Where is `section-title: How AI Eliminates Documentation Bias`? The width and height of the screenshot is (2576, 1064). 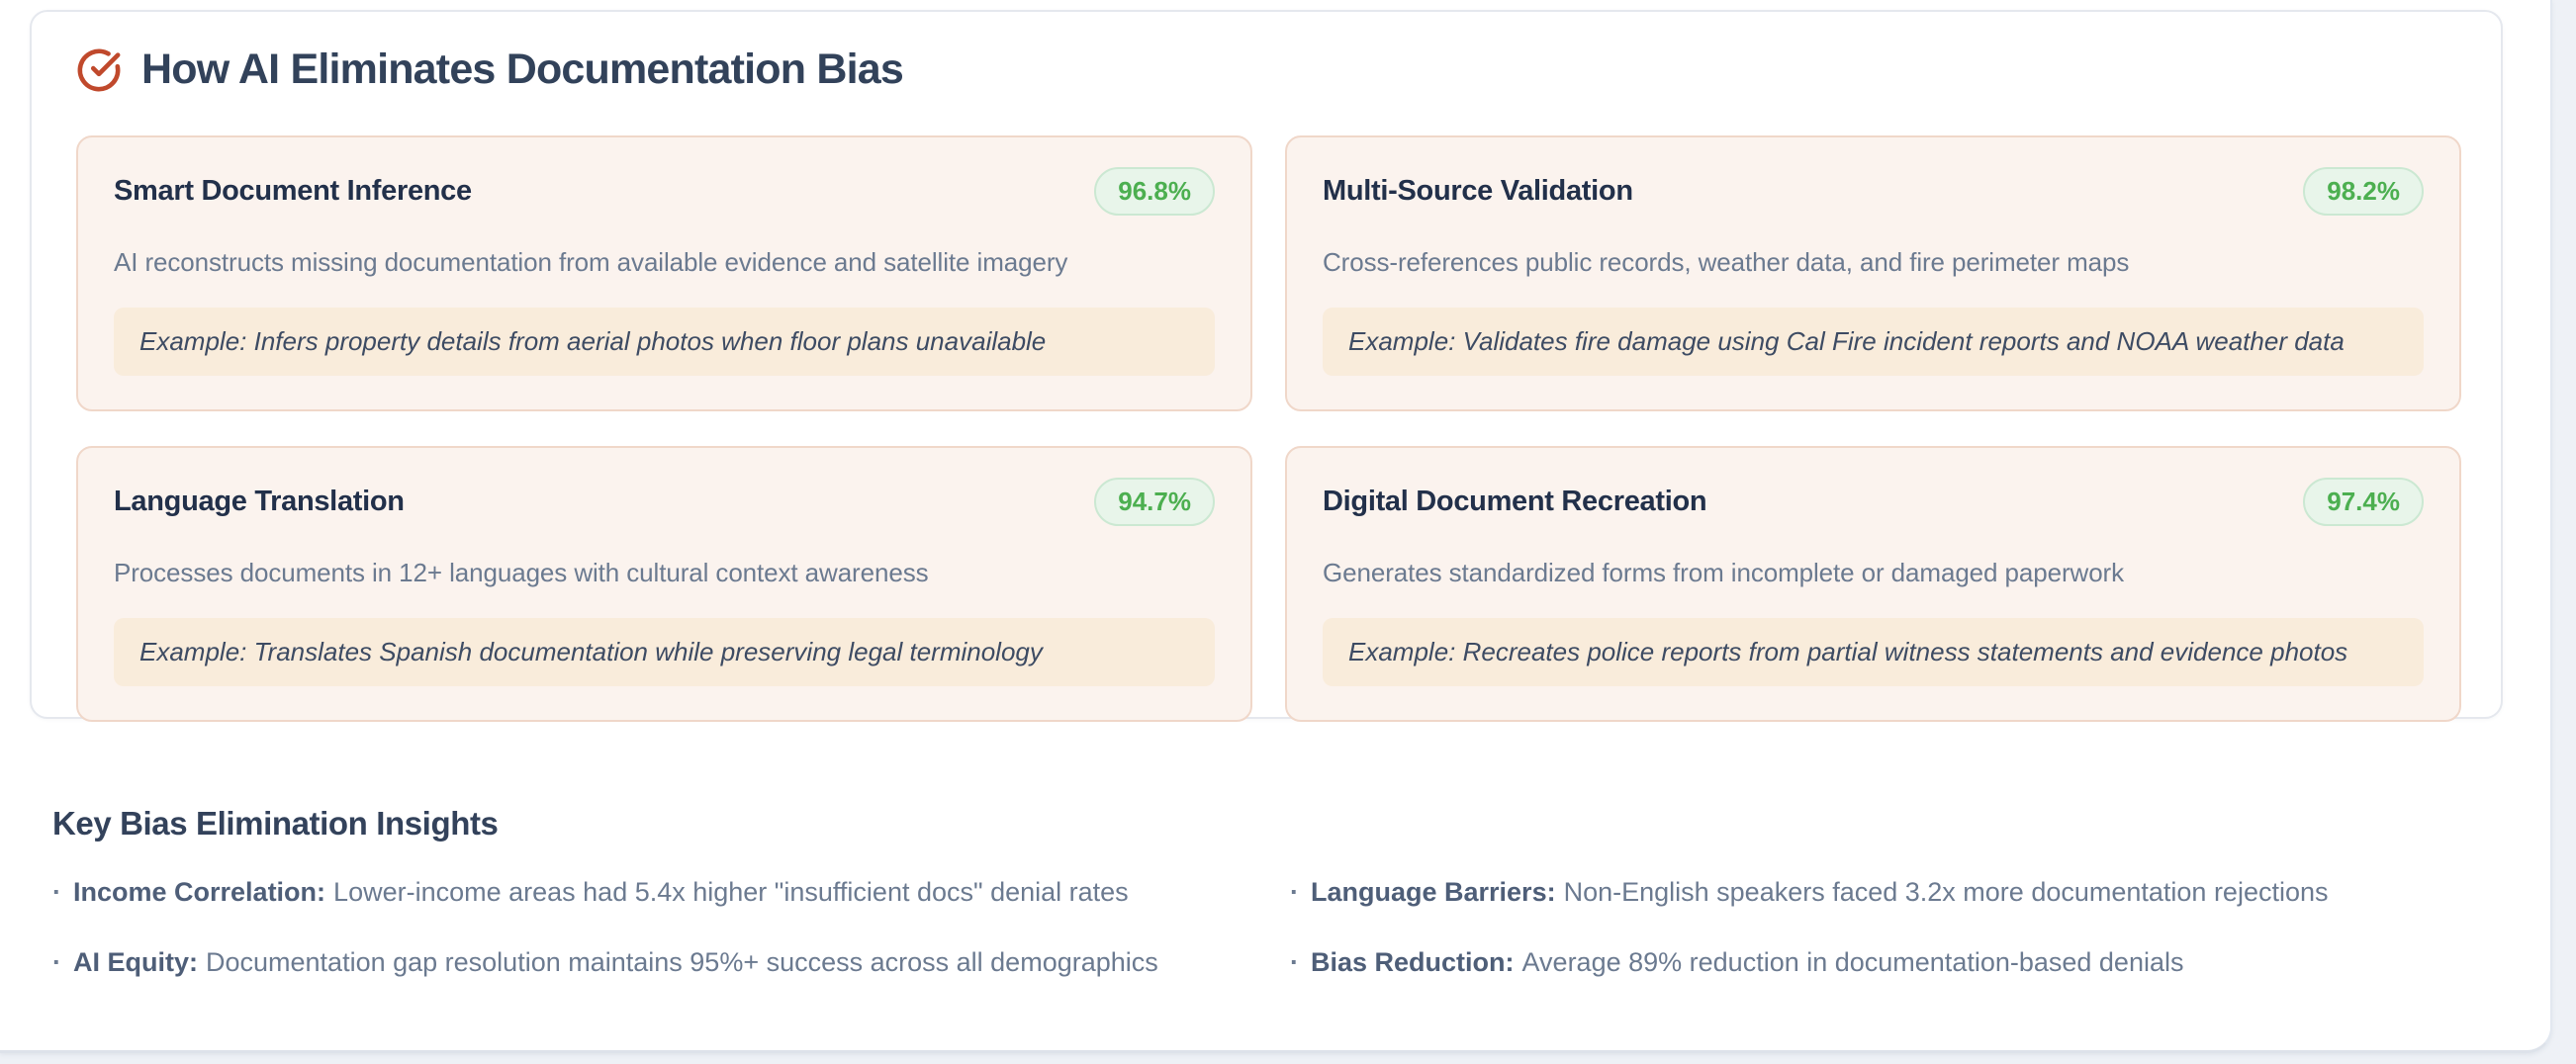 section-title: How AI Eliminates Documentation Bias is located at coordinates (522, 69).